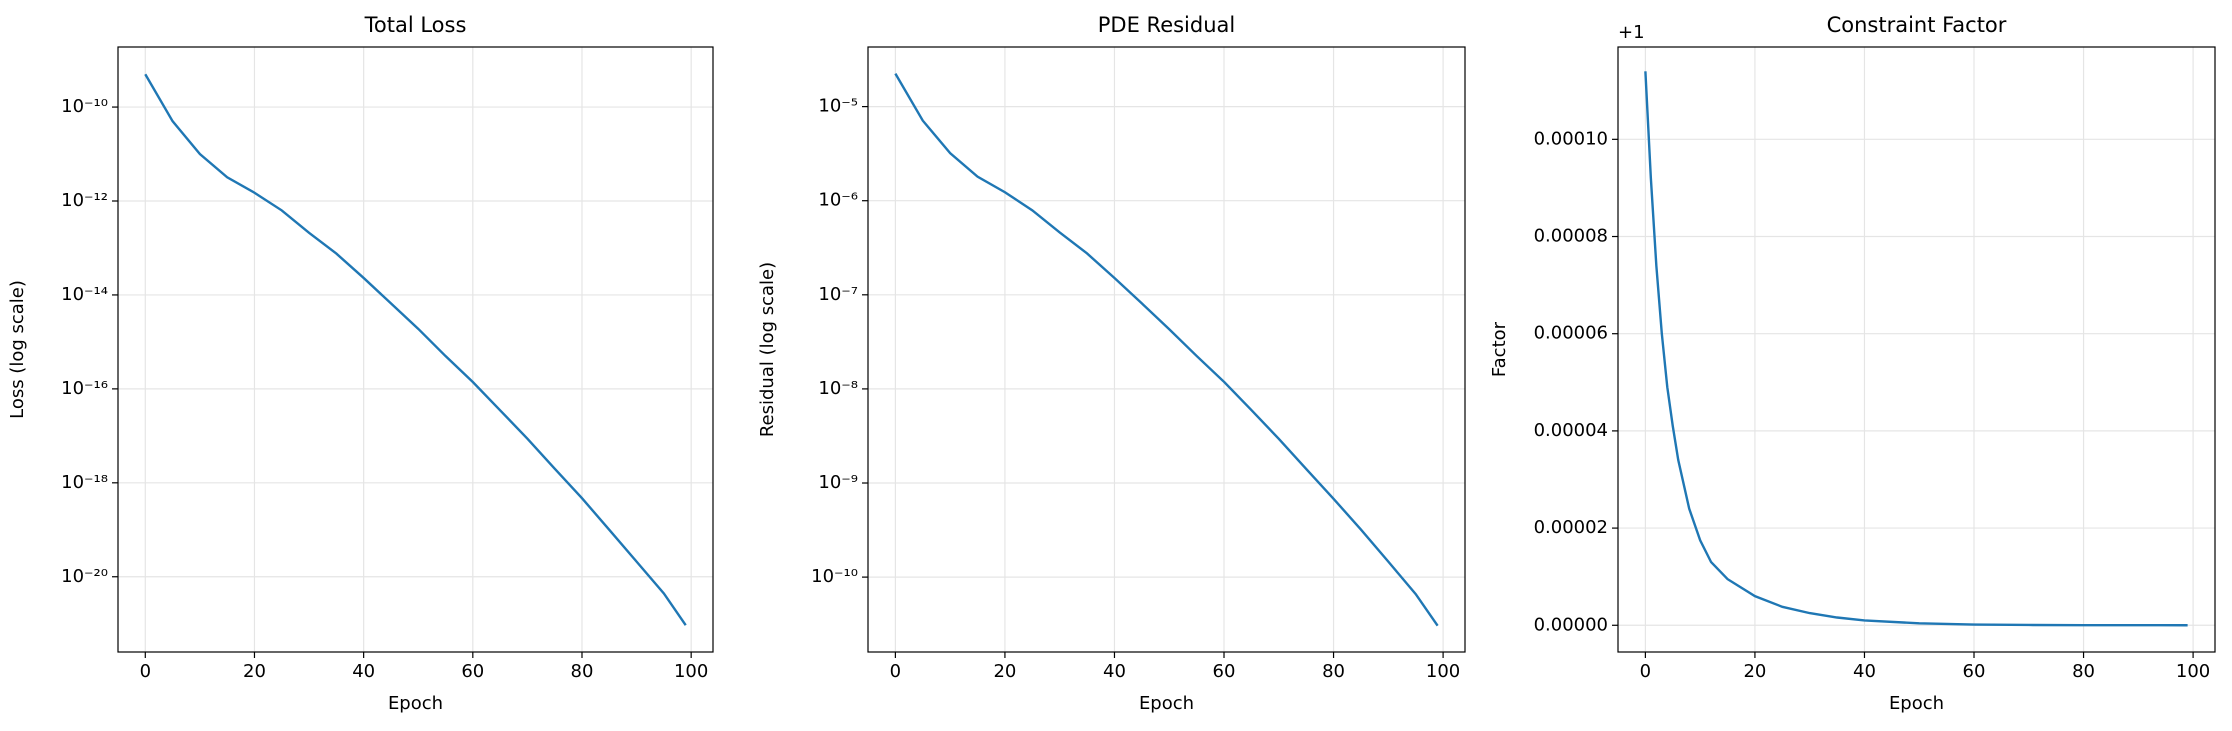  I want to click on y-axis-label: Residual (log scale), so click(767, 349).